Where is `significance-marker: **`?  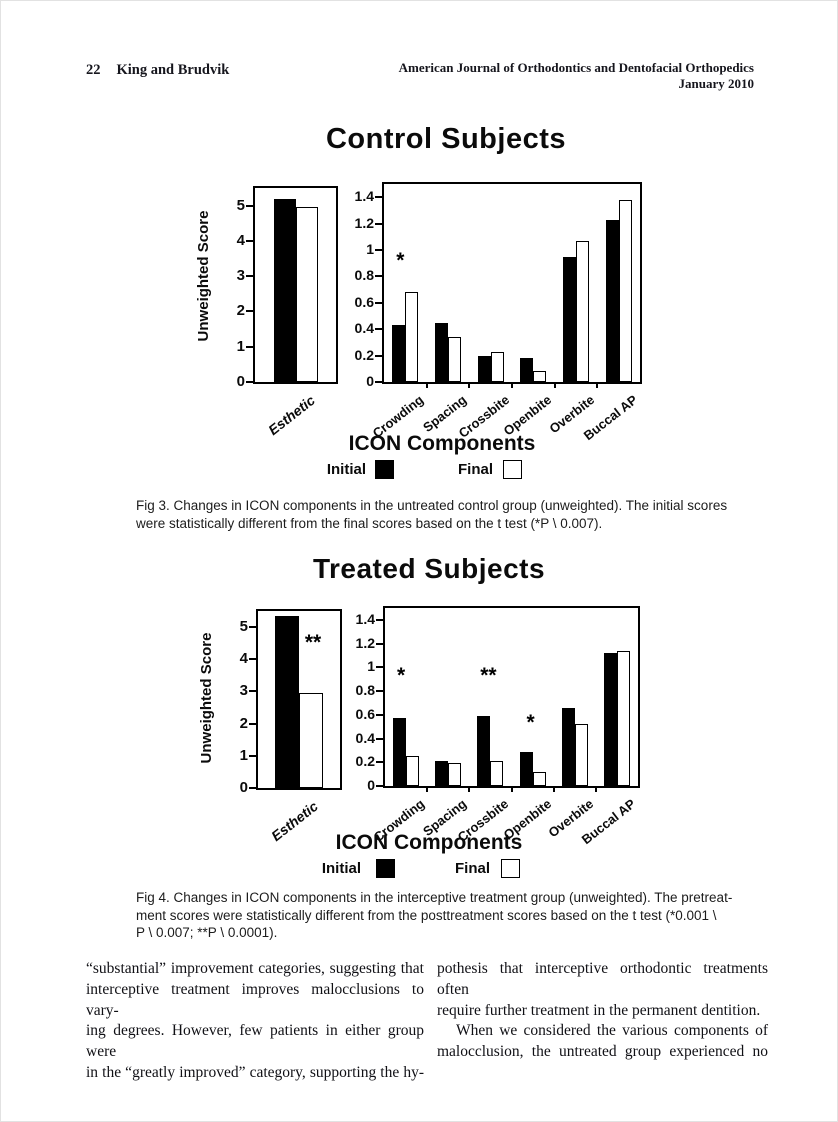
significance-marker: ** is located at coordinates (488, 675).